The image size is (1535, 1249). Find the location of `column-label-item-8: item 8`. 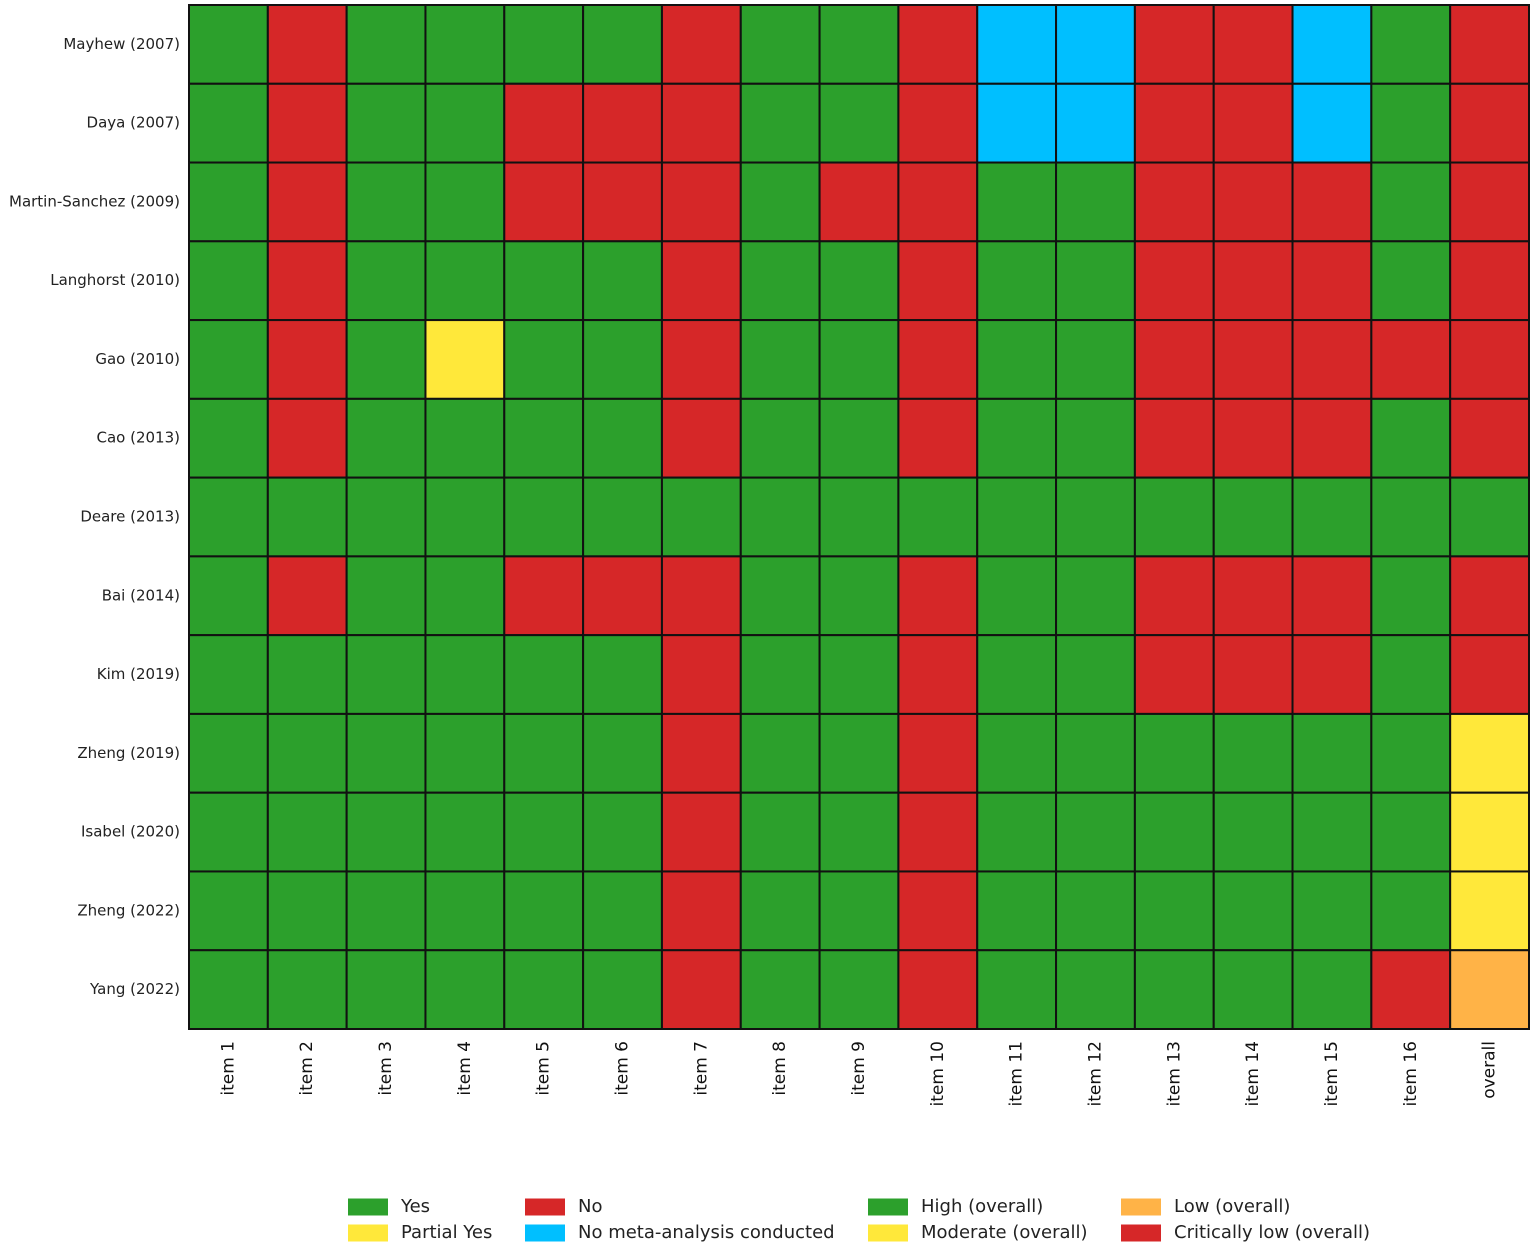

column-label-item-8: item 8 is located at coordinates (780, 1068).